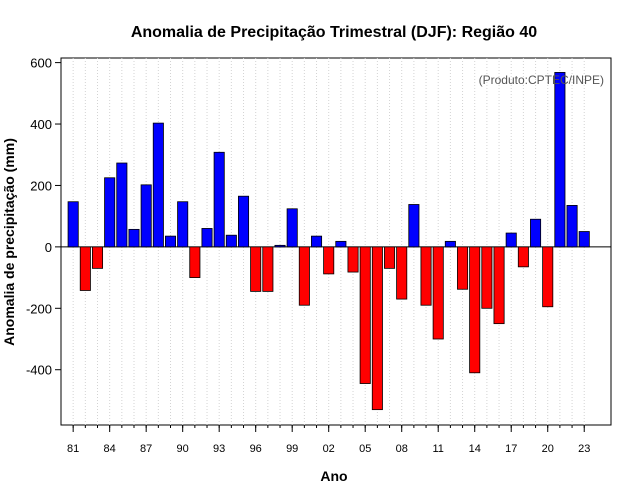  Describe the element at coordinates (426, 276) in the screenshot. I see `bar-2010` at that location.